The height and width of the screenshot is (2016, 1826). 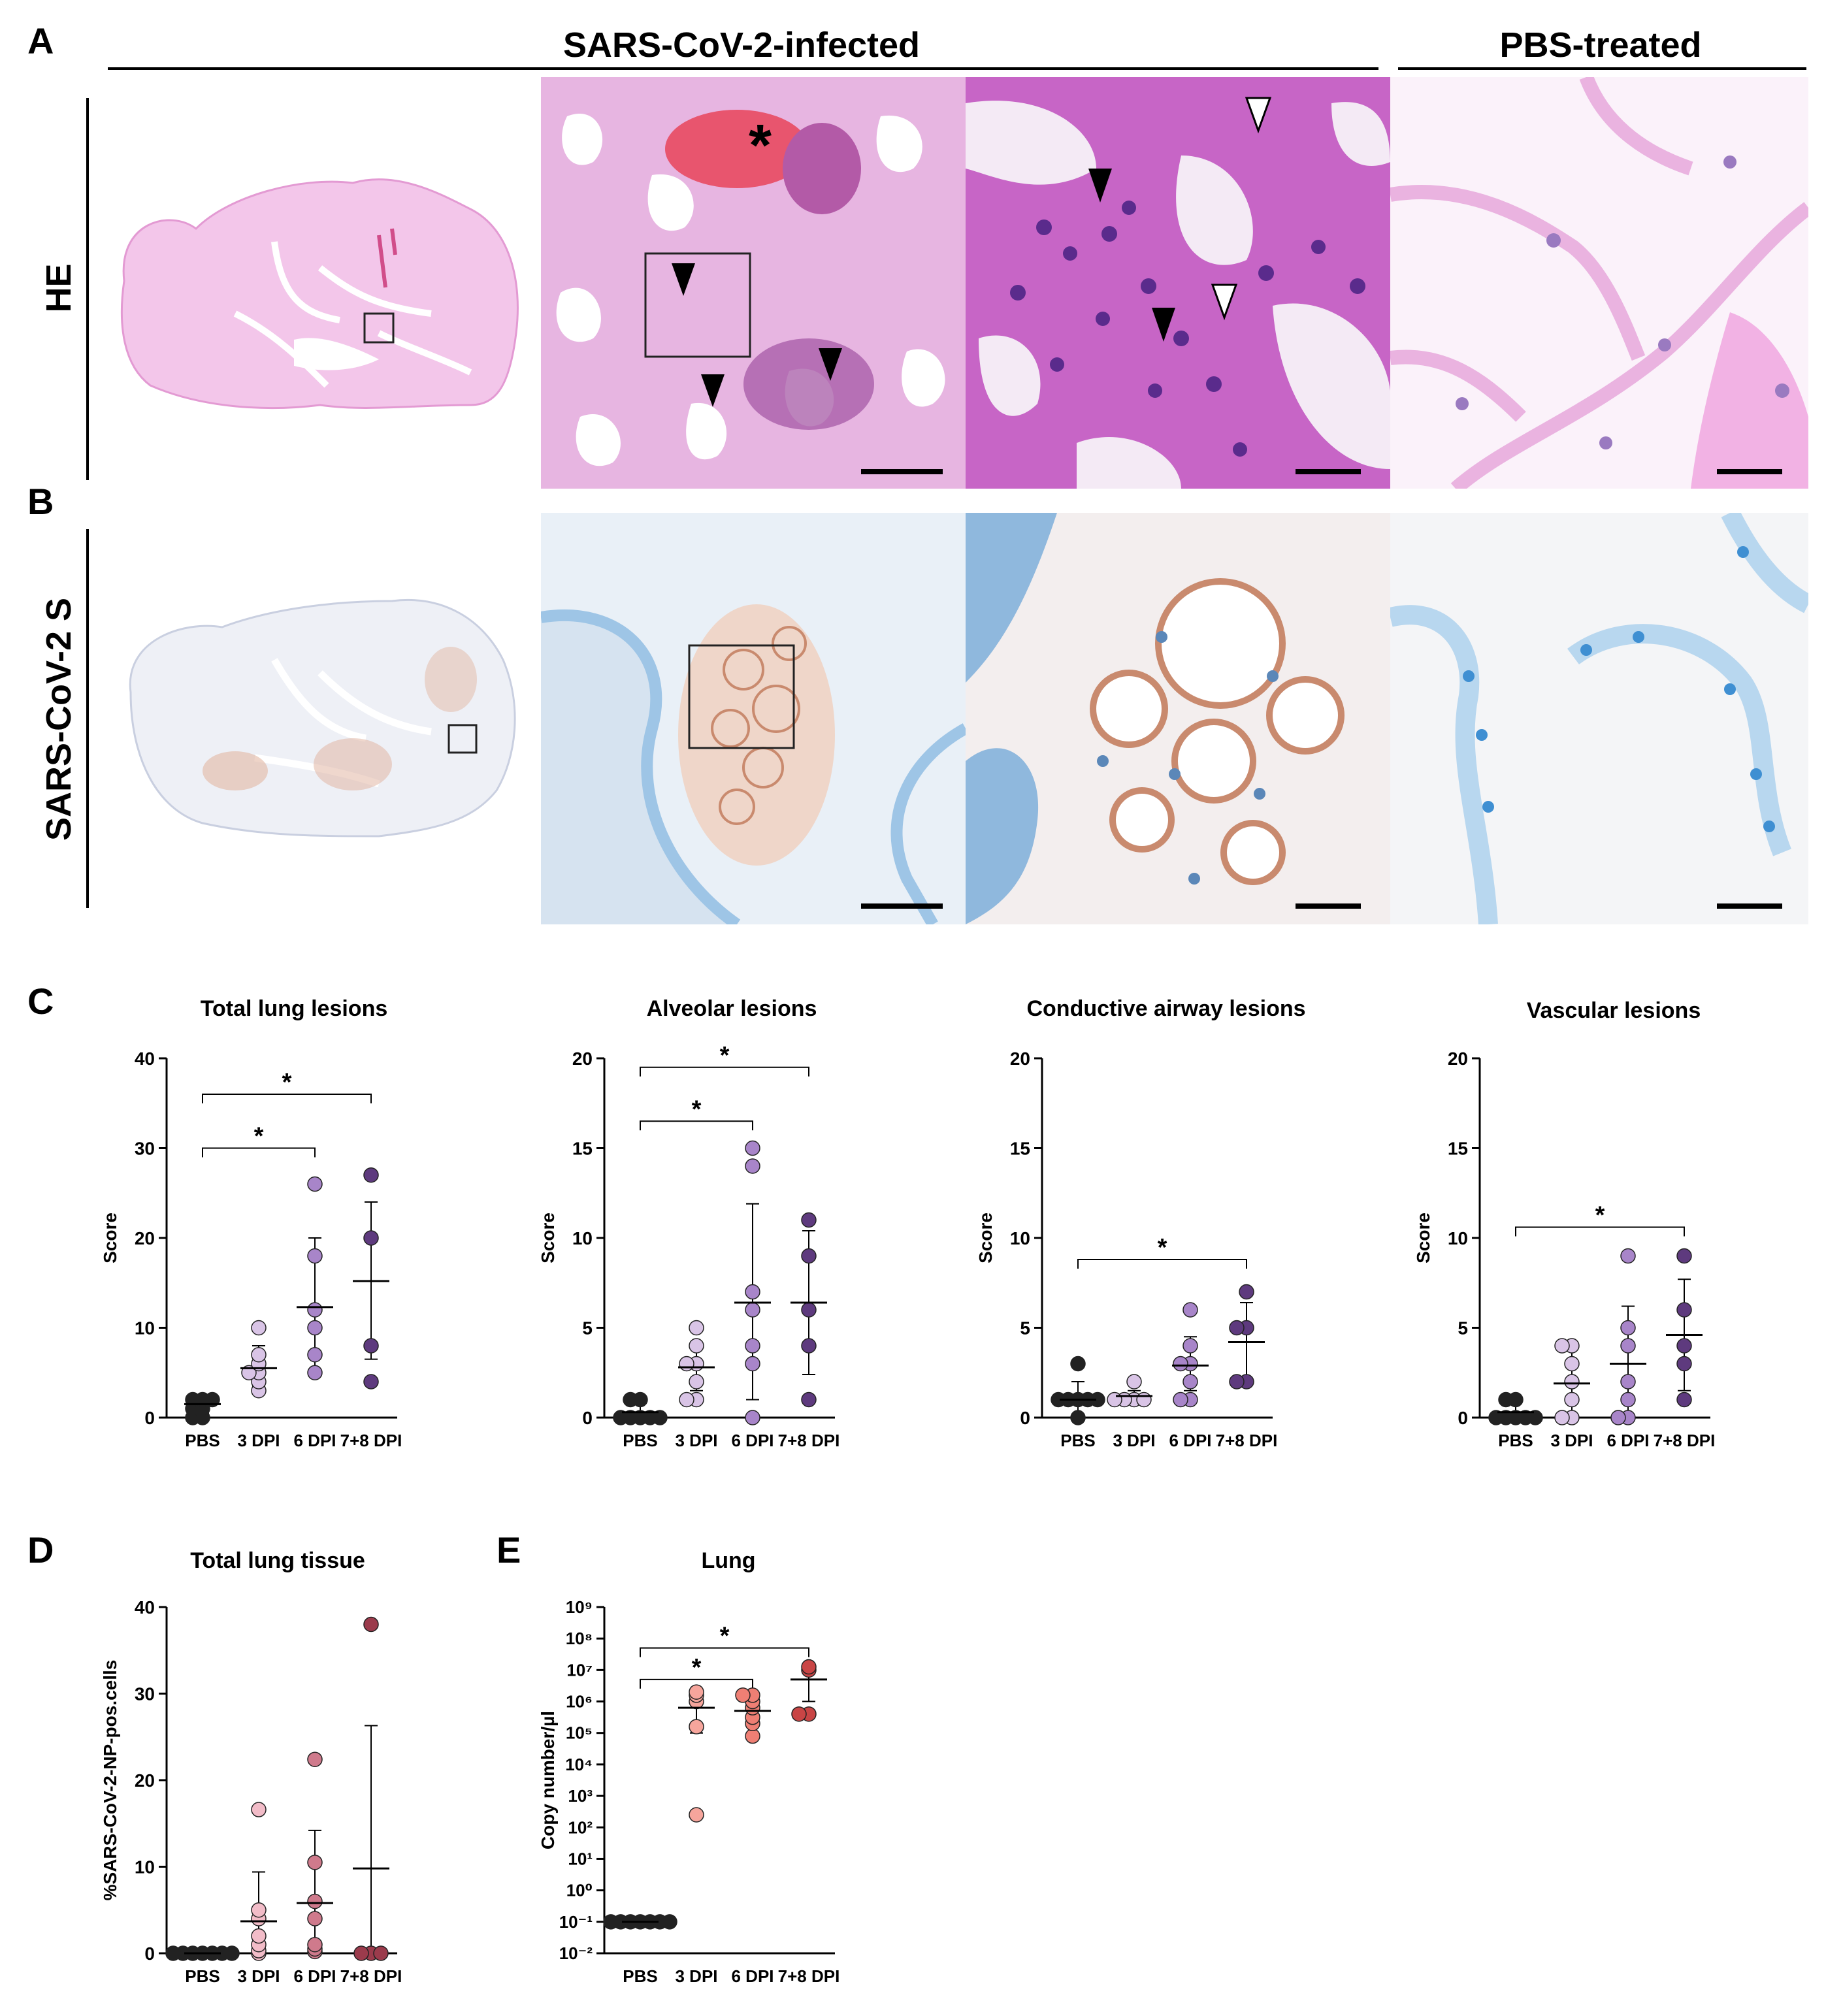 What do you see at coordinates (277, 1560) in the screenshot?
I see `chart-d-title: Total lung tissue` at bounding box center [277, 1560].